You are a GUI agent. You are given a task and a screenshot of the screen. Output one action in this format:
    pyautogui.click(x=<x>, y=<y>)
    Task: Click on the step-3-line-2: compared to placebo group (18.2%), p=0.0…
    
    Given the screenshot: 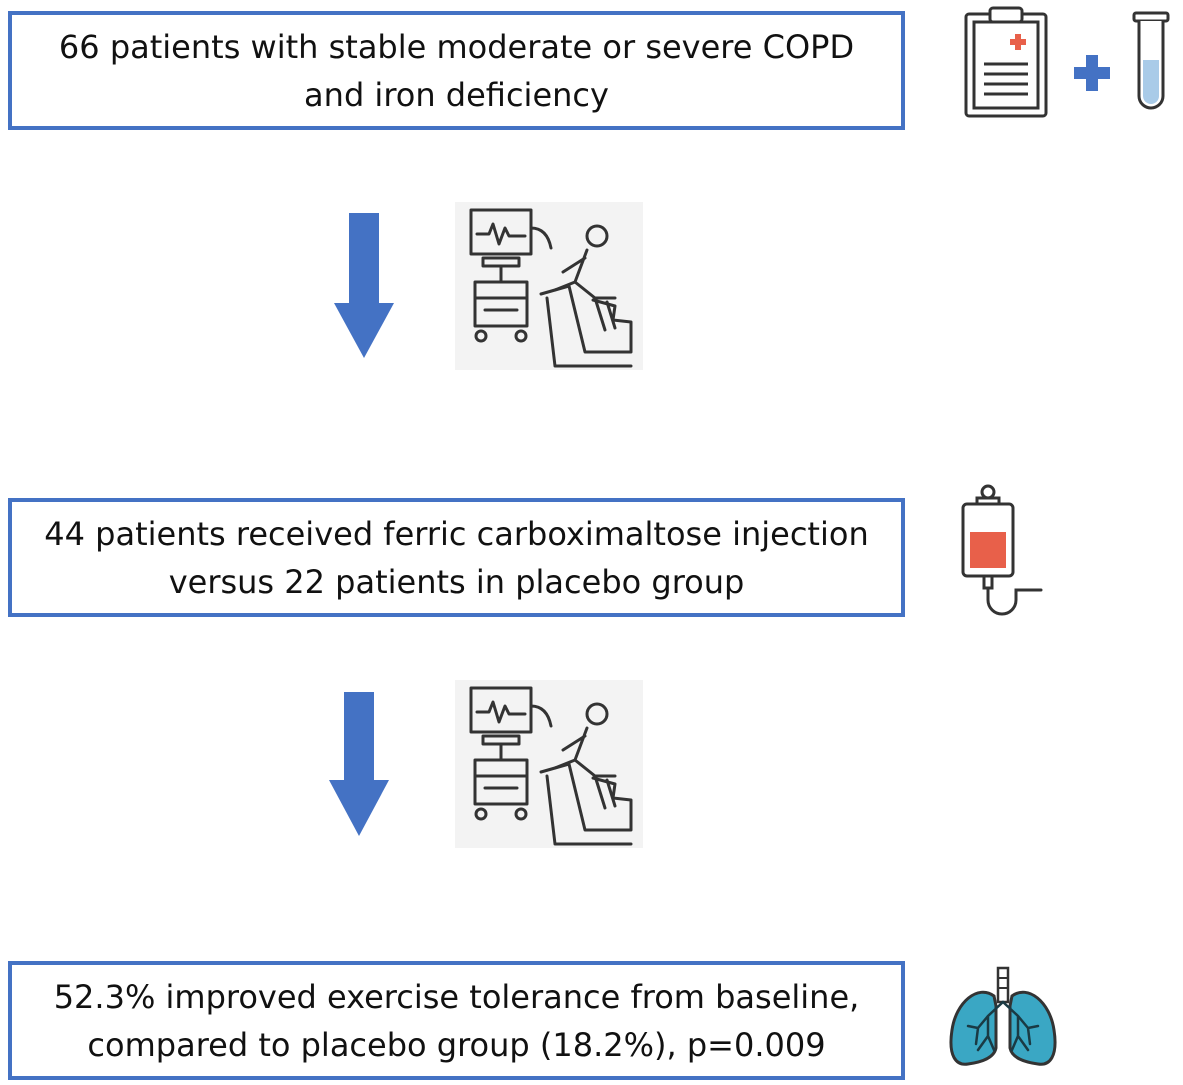 What is the action you would take?
    pyautogui.click(x=456, y=1044)
    